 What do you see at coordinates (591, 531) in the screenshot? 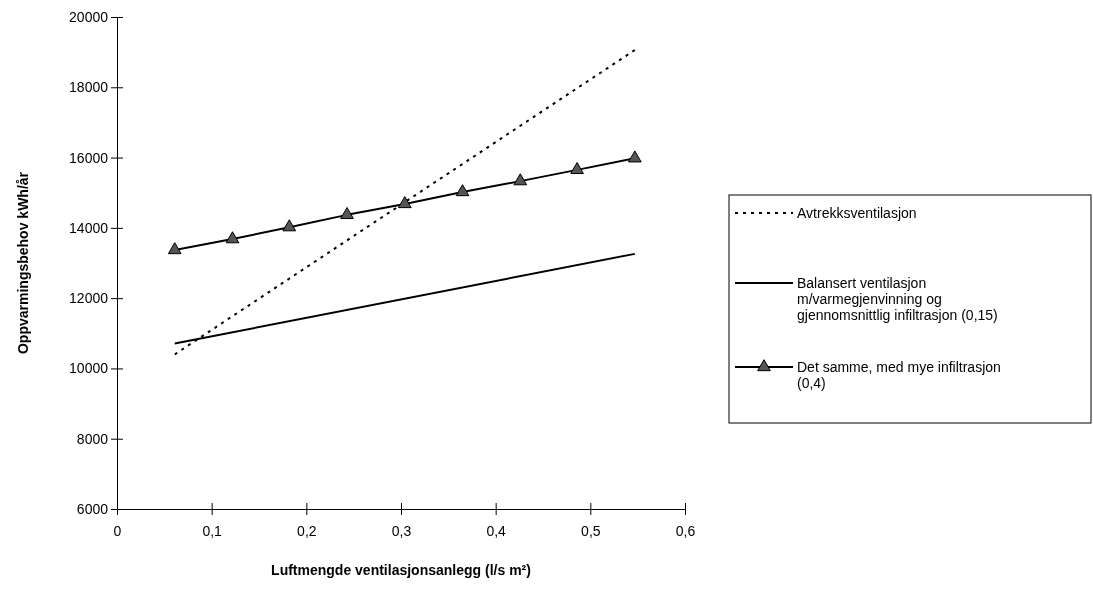
I see `x-tick-label: 0,5` at bounding box center [591, 531].